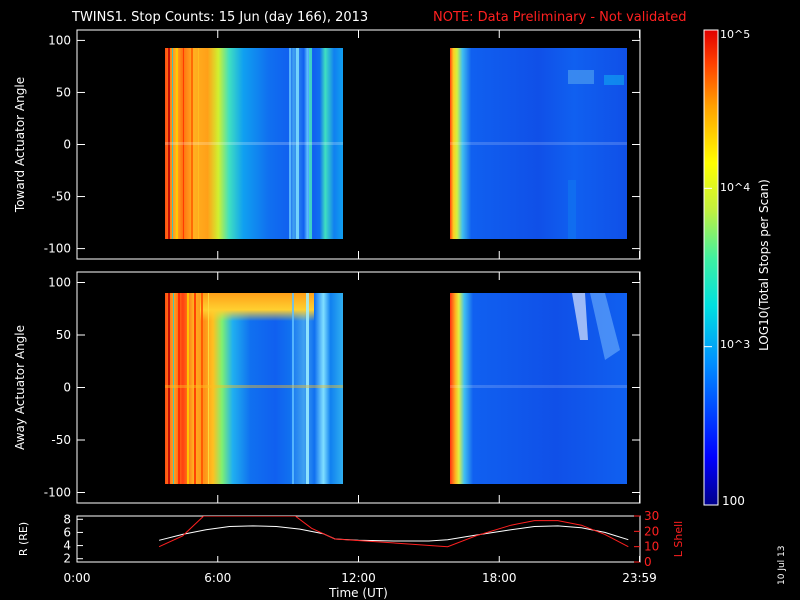  What do you see at coordinates (257, 307) in the screenshot?
I see `away-top-band` at bounding box center [257, 307].